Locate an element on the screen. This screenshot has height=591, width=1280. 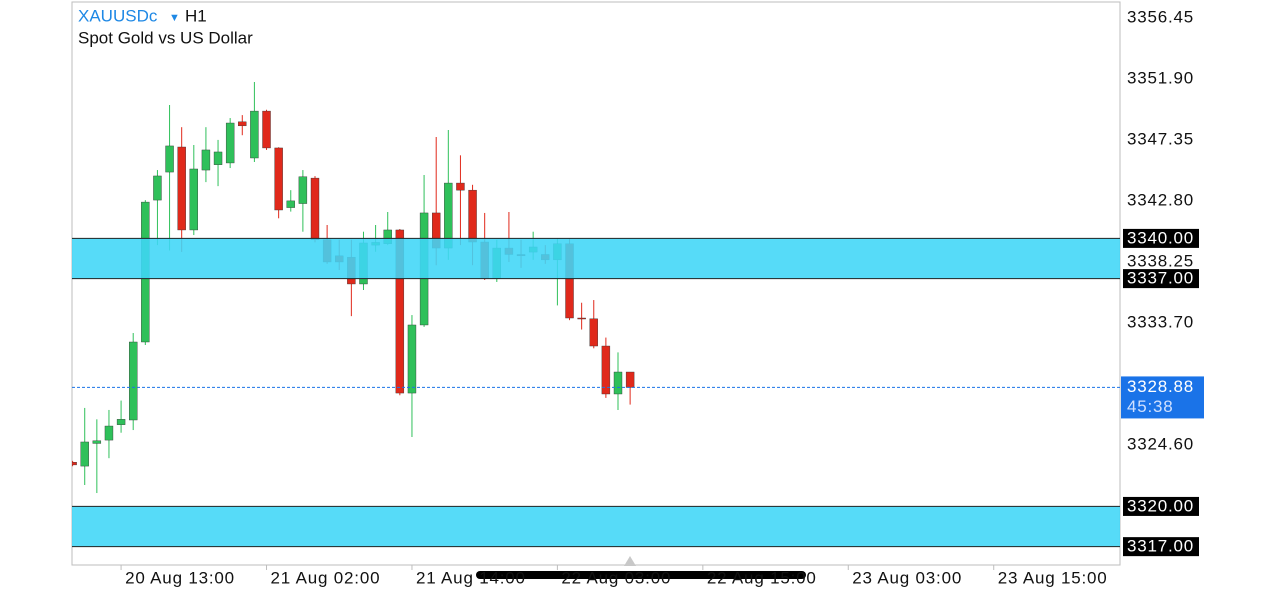
x-tick-label: 22 Aug 15:00 is located at coordinates (762, 577).